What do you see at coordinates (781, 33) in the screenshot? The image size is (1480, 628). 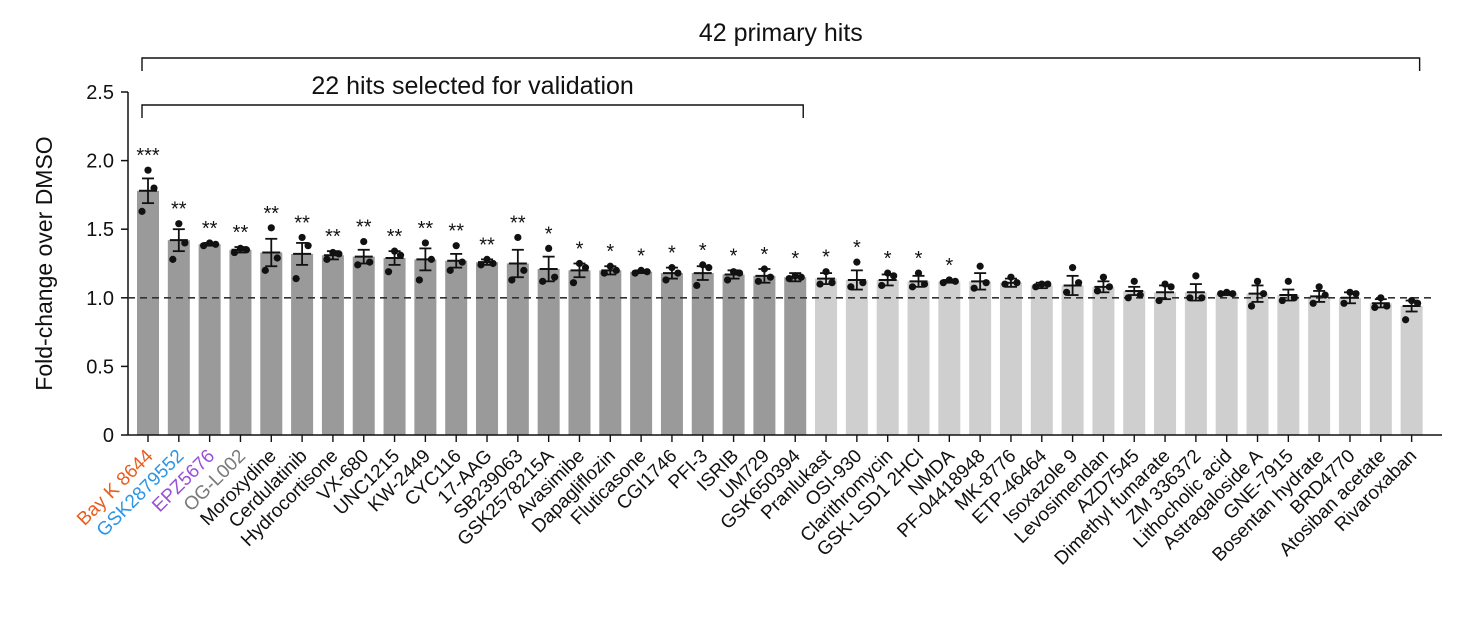 I see `bracket-label: 42 primary hits` at bounding box center [781, 33].